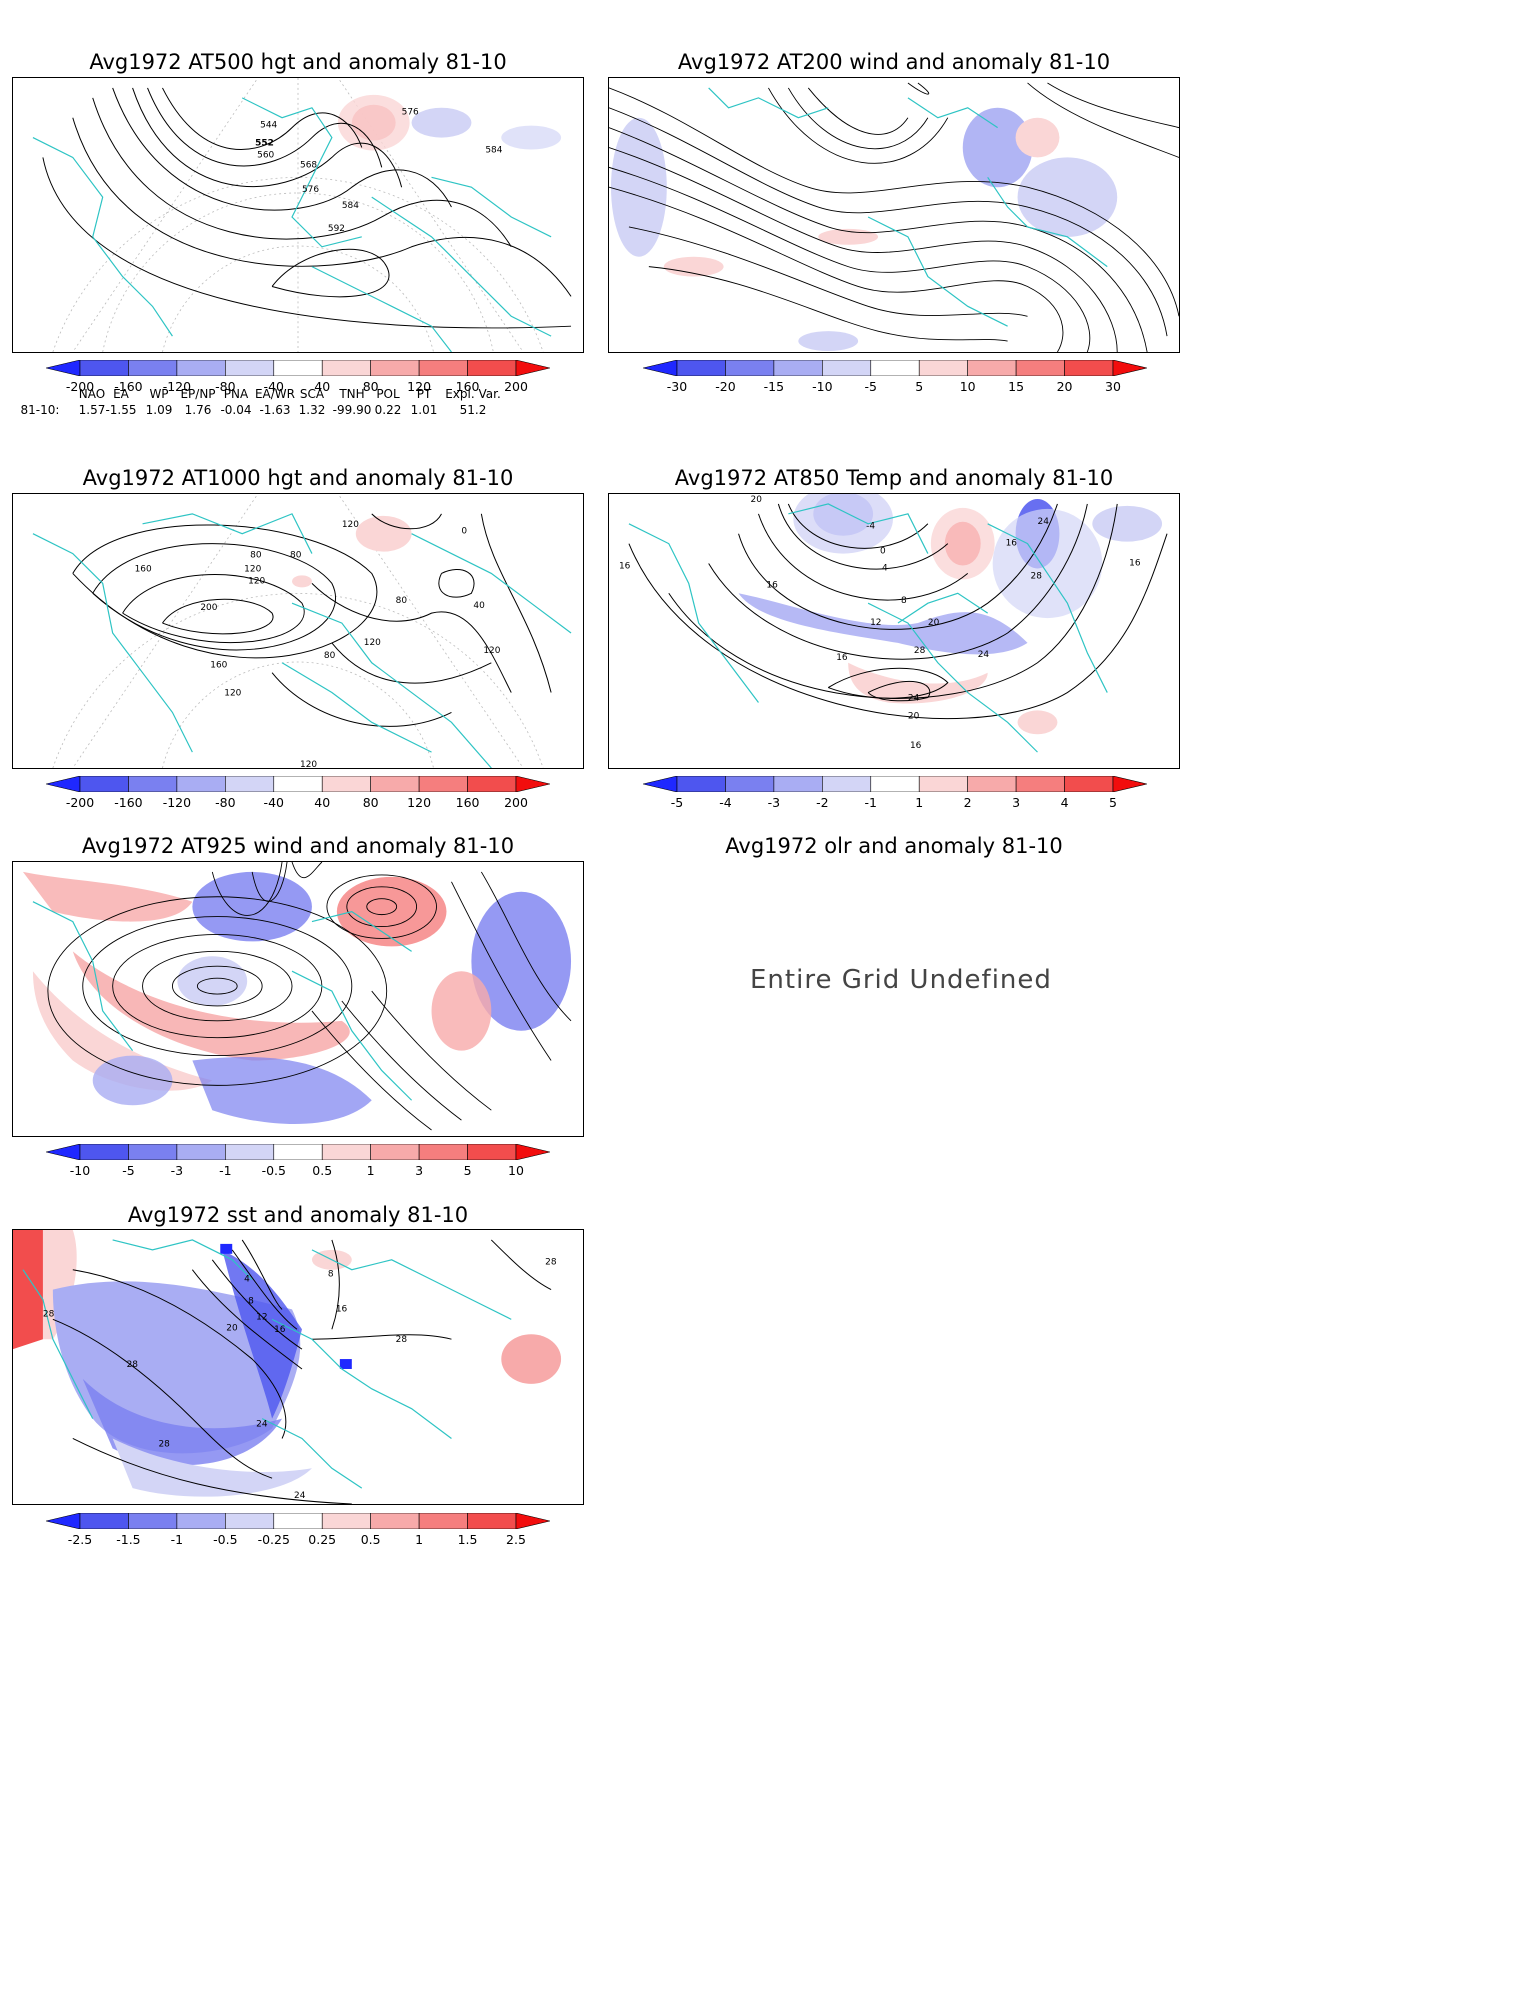  What do you see at coordinates (424, 394) in the screenshot?
I see `index-name: PT` at bounding box center [424, 394].